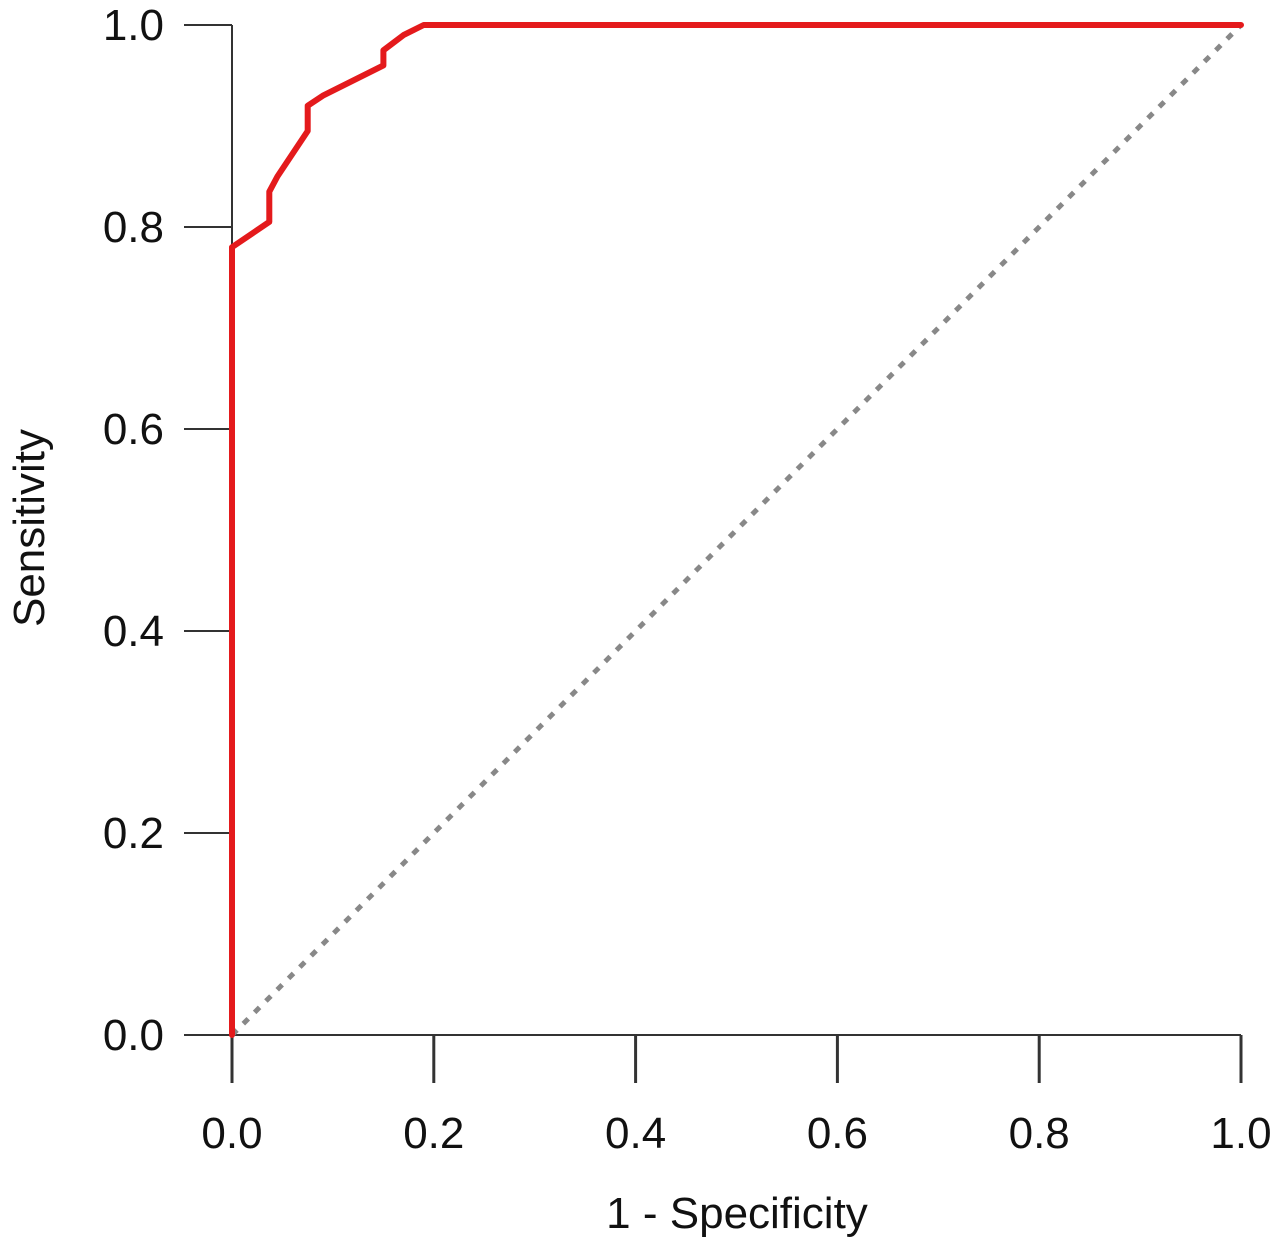 The image size is (1280, 1243). Describe the element at coordinates (133, 833) in the screenshot. I see `y-tick-label: 0.2` at that location.